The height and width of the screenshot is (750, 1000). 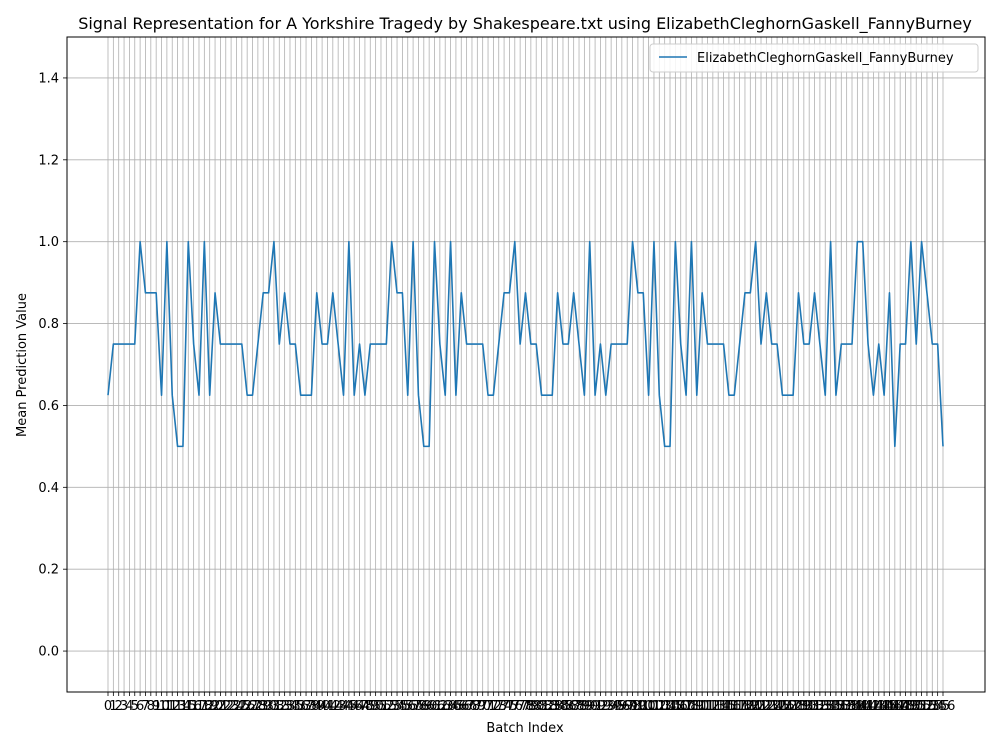 I want to click on x-tick-label: 22, so click(x=225, y=706).